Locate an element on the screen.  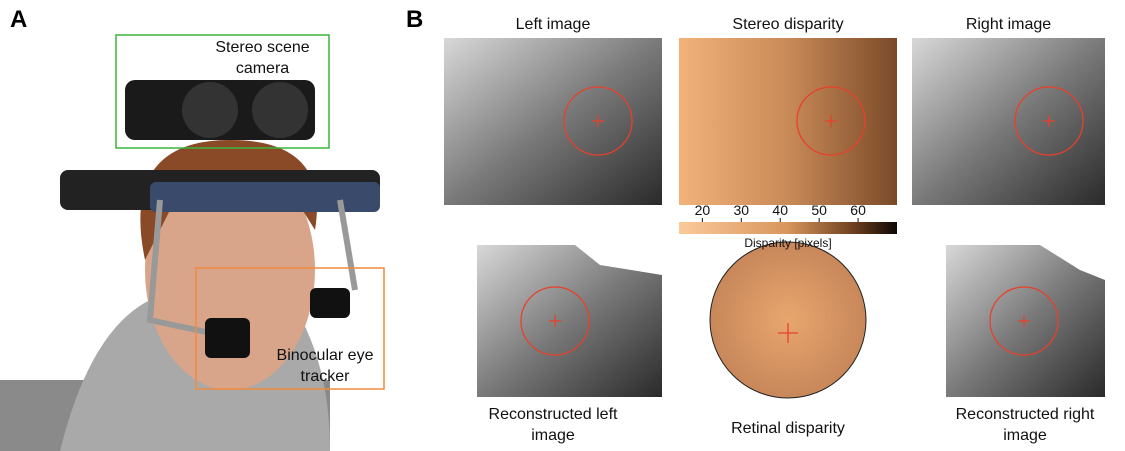
colorbar-tick-label: 60 is located at coordinates (858, 210).